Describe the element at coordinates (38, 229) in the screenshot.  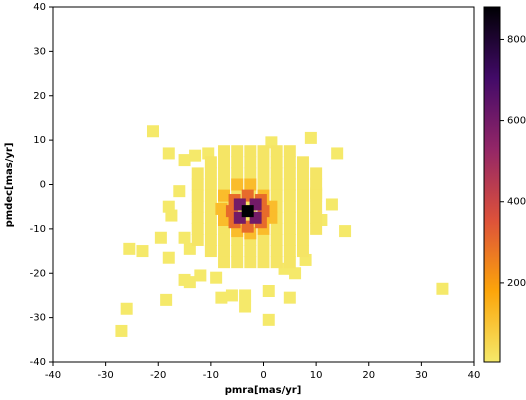
I see `y-tick-label: -10` at that location.